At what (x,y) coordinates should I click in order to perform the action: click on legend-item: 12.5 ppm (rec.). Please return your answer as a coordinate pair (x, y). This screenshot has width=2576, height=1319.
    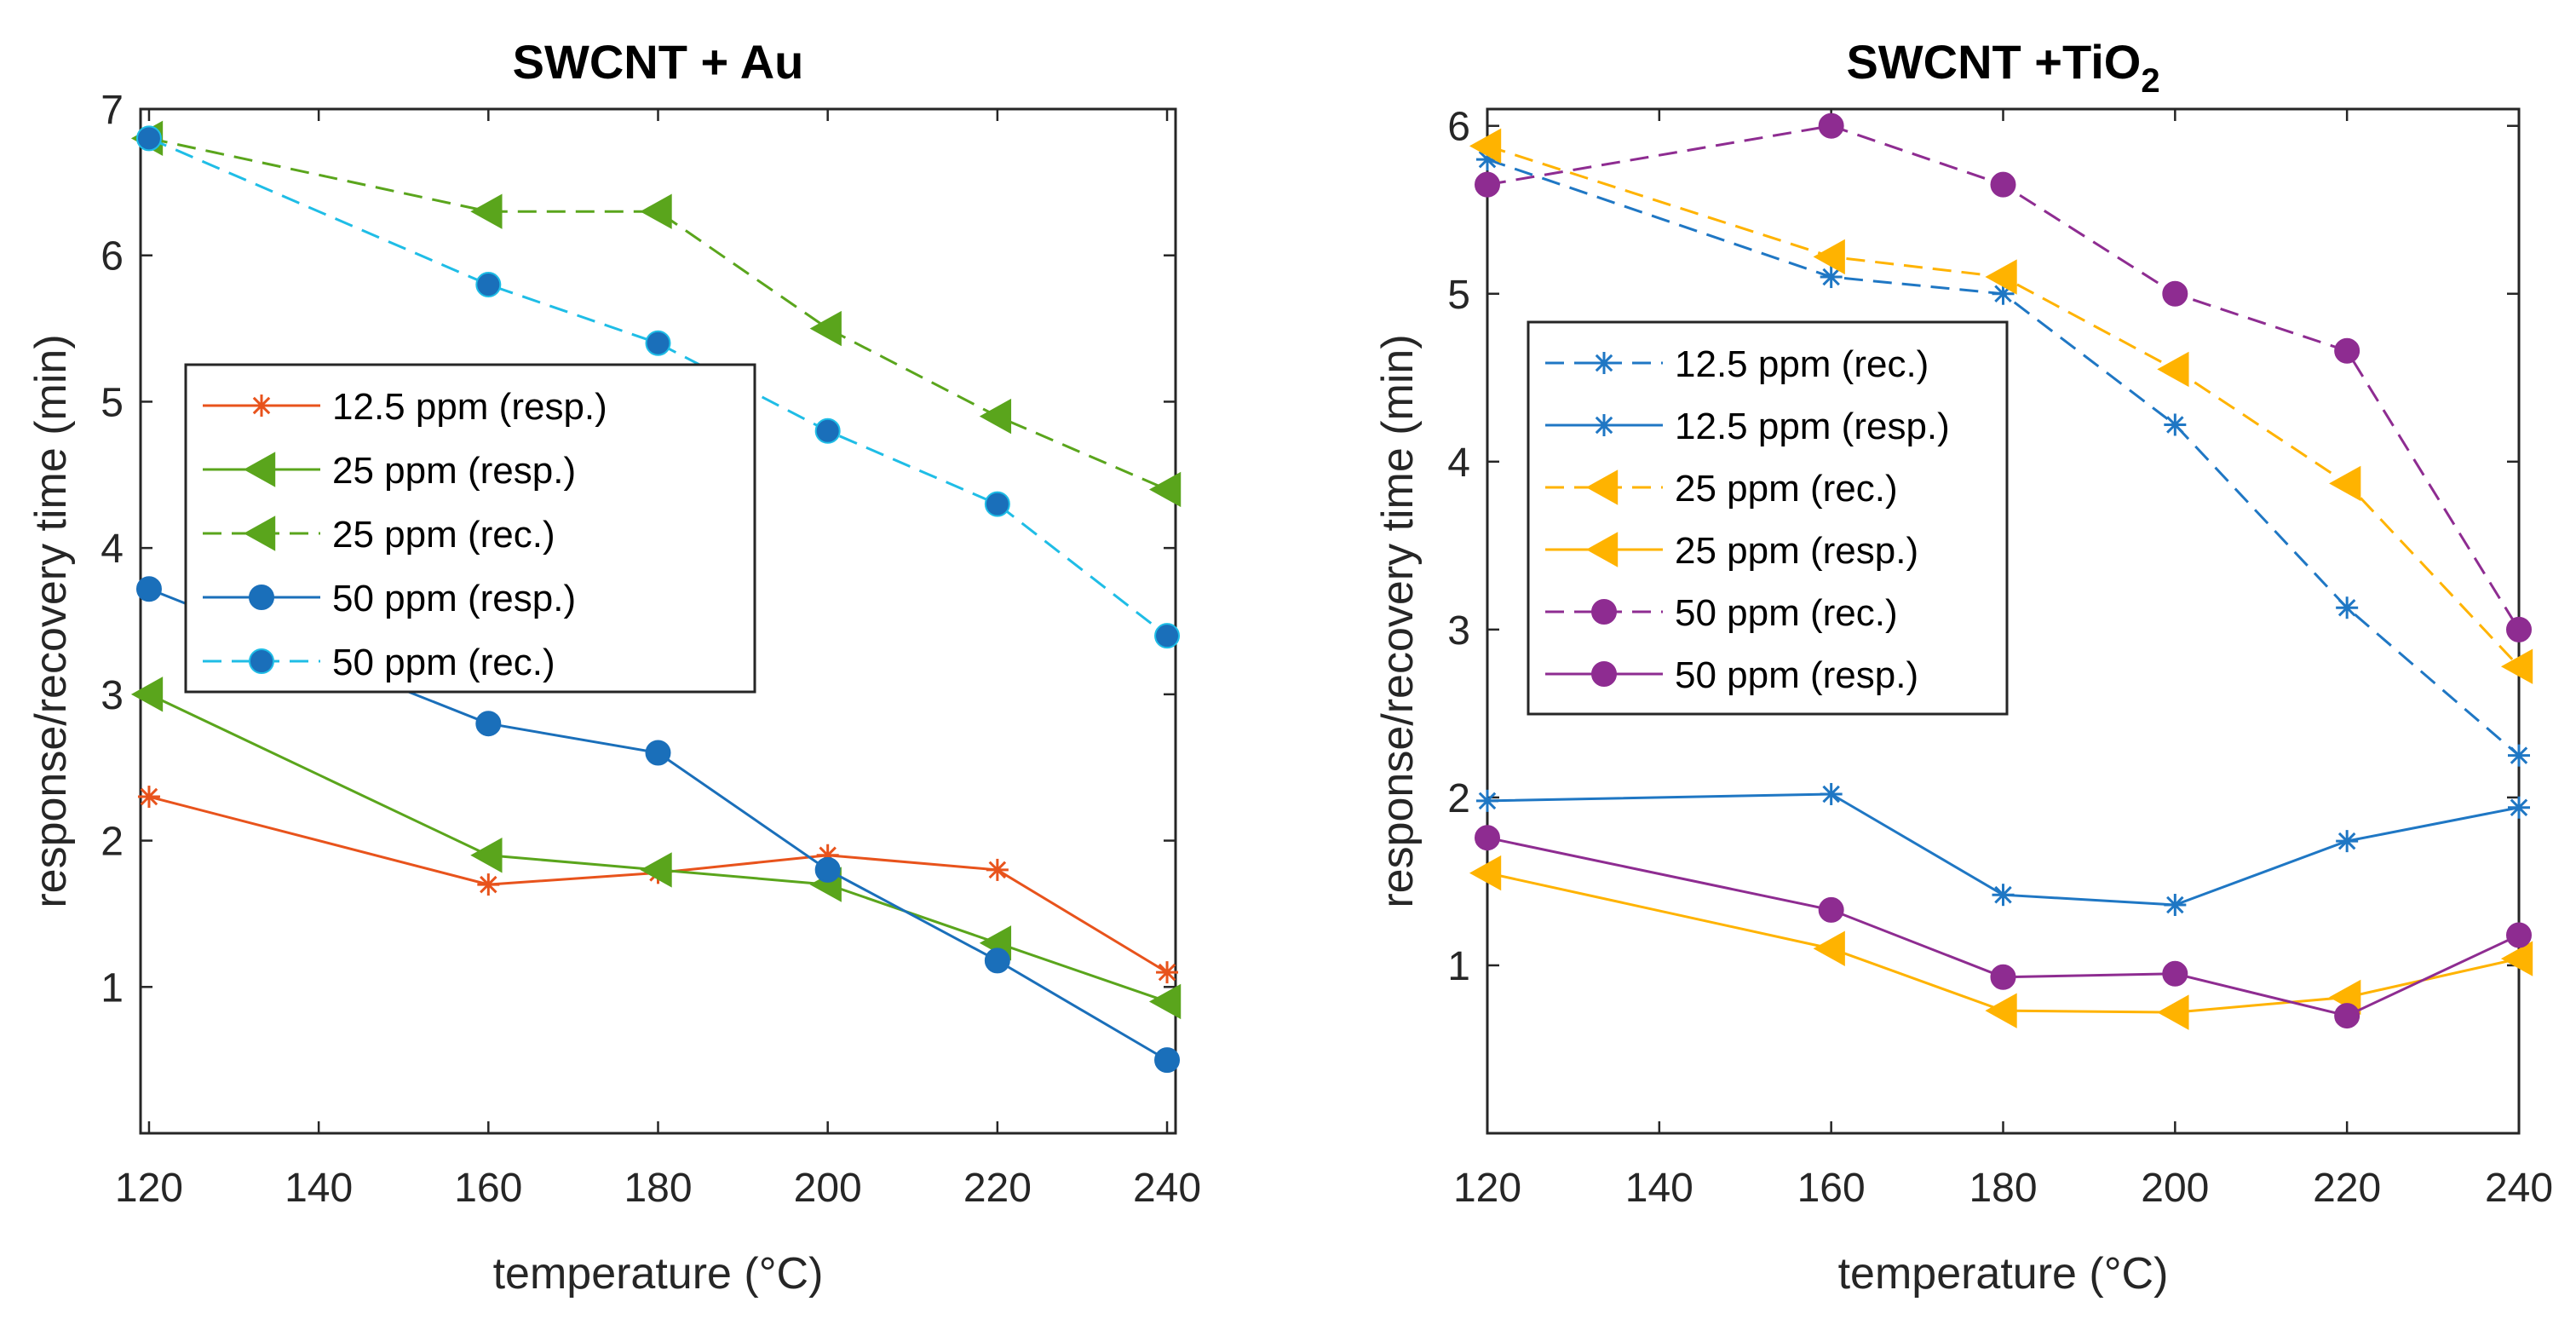
    Looking at the image, I should click on (1737, 364).